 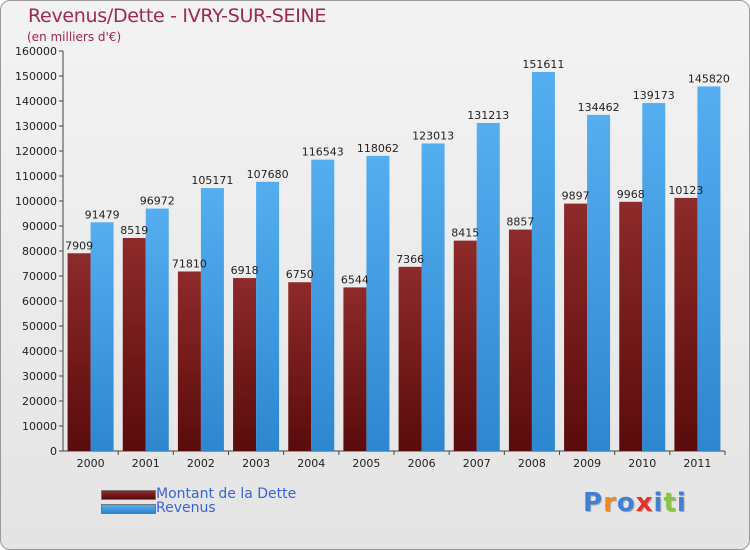 I want to click on y-tick-label: 120000, so click(x=36, y=151).